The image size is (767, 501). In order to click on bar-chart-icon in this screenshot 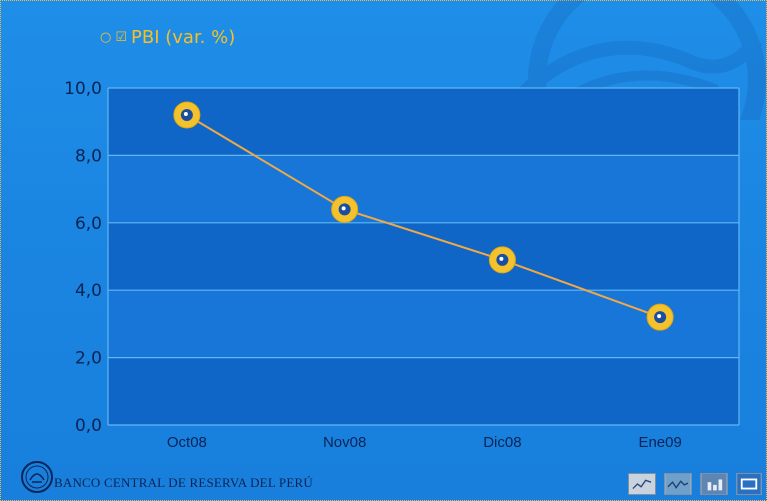, I will do `click(714, 484)`.